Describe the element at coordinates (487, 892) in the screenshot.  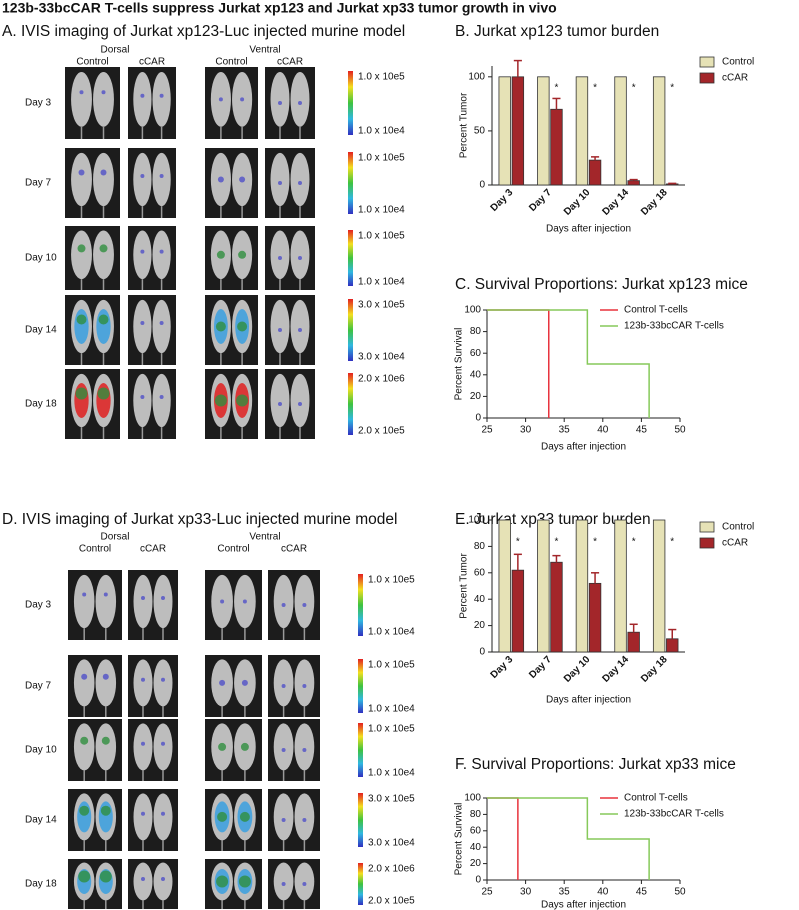
I see `x-tick-label: 25` at that location.